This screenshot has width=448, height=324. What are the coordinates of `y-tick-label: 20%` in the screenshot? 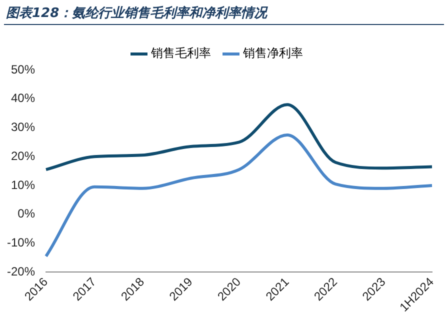 It's located at (23, 155).